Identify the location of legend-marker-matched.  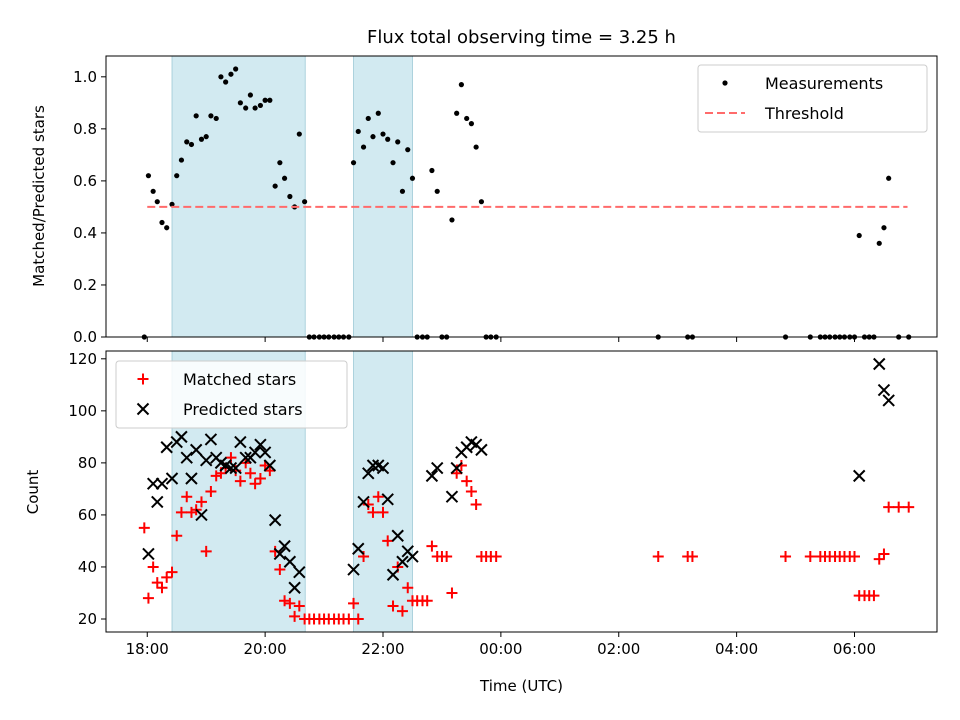
(143, 379).